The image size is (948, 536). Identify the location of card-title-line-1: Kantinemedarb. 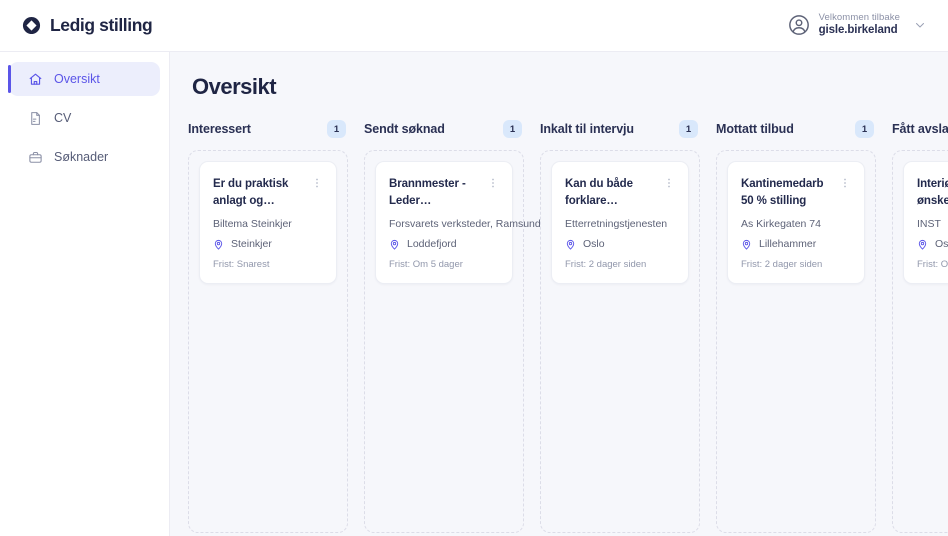
(782, 184).